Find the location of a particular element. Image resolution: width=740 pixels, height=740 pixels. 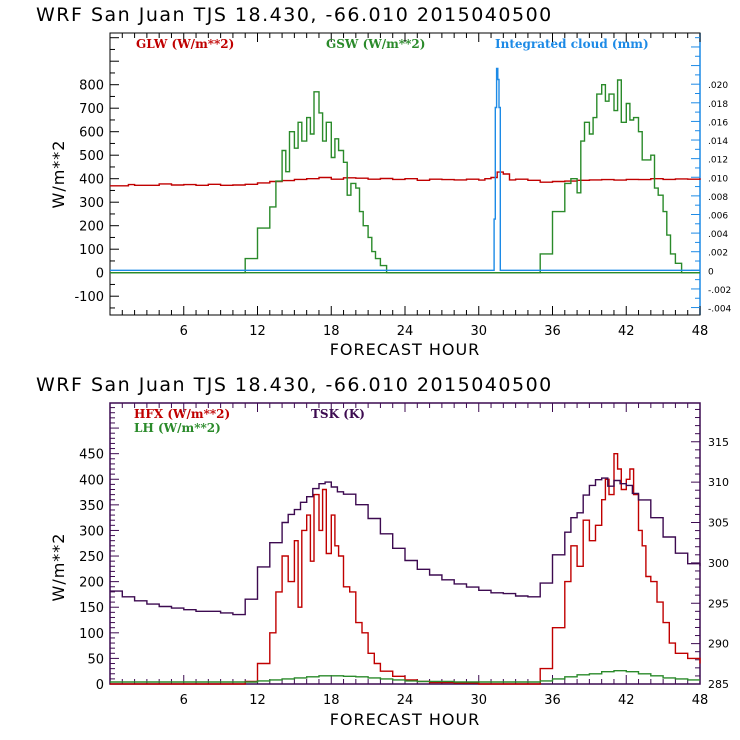

y2-tick-label: 305 is located at coordinates (718, 523).